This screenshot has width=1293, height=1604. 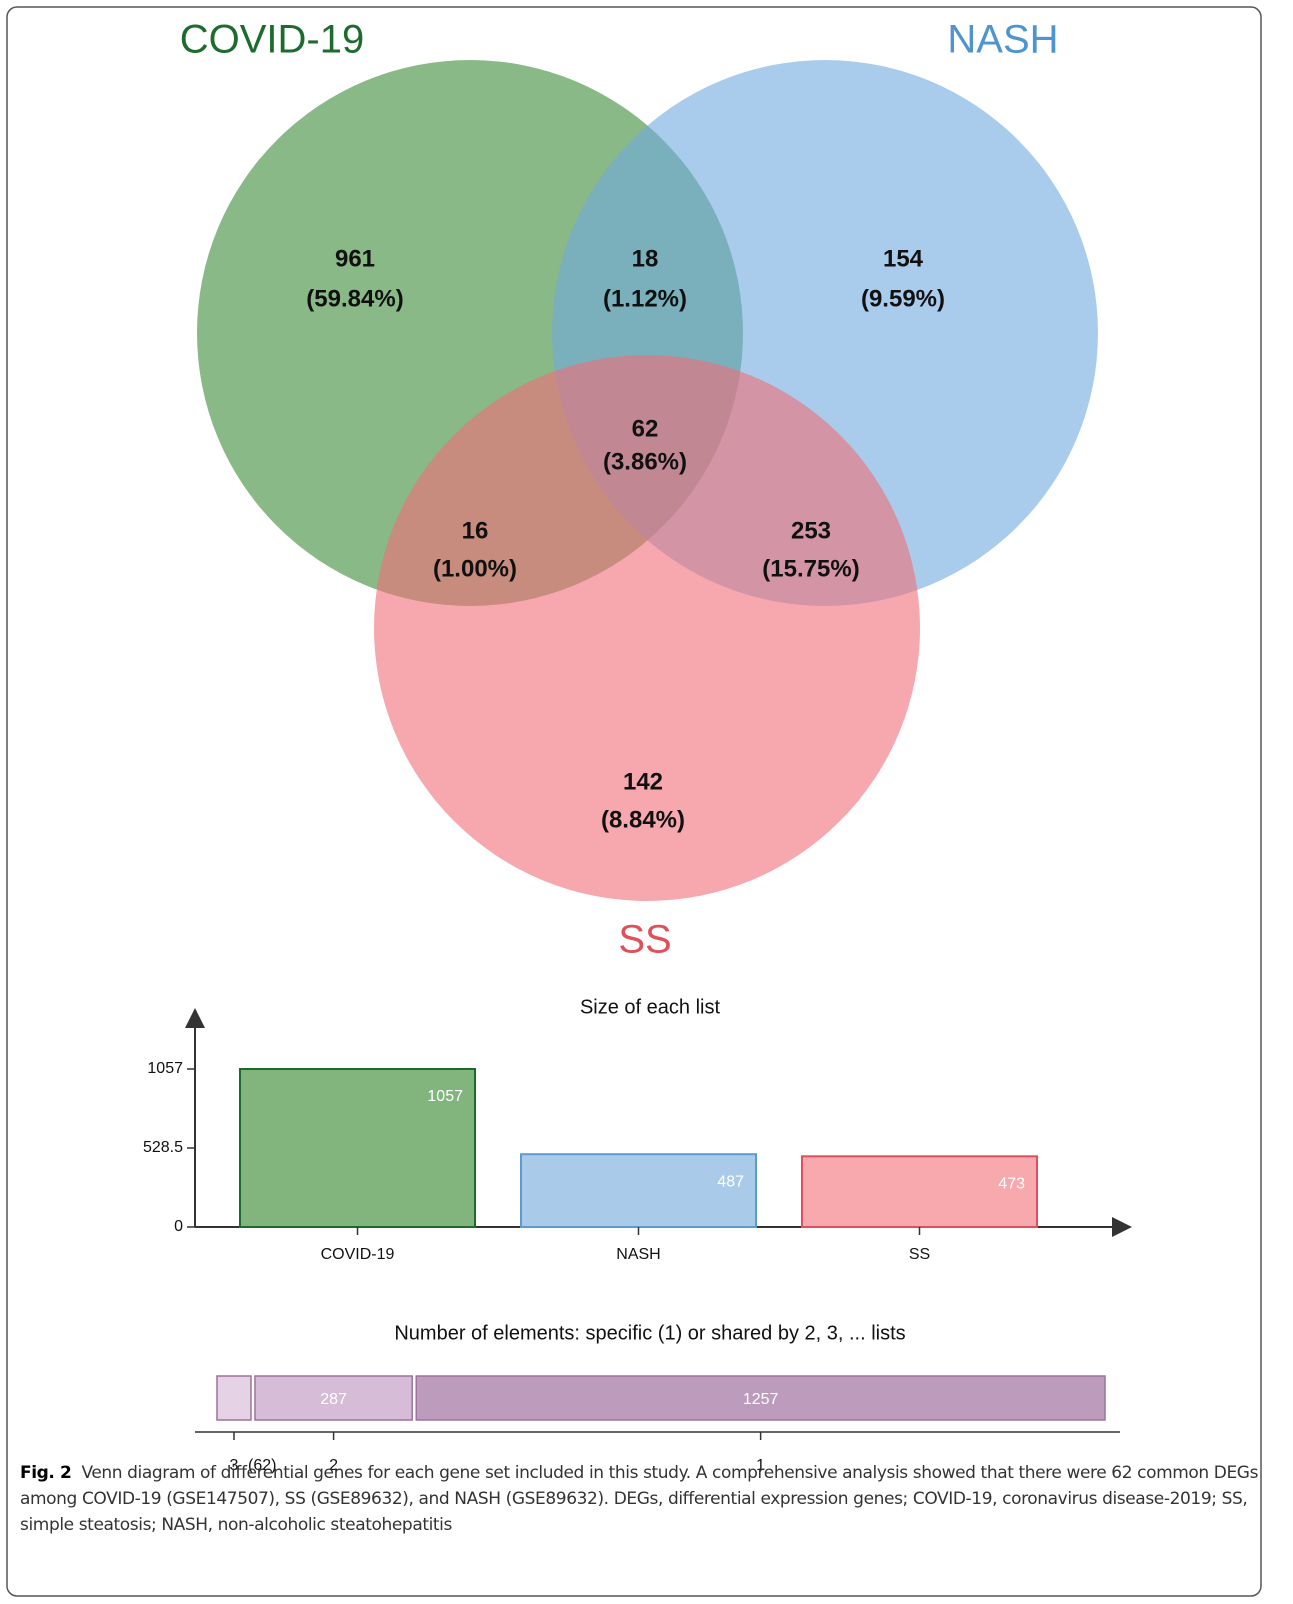 I want to click on region-count: 142, so click(x=643, y=781).